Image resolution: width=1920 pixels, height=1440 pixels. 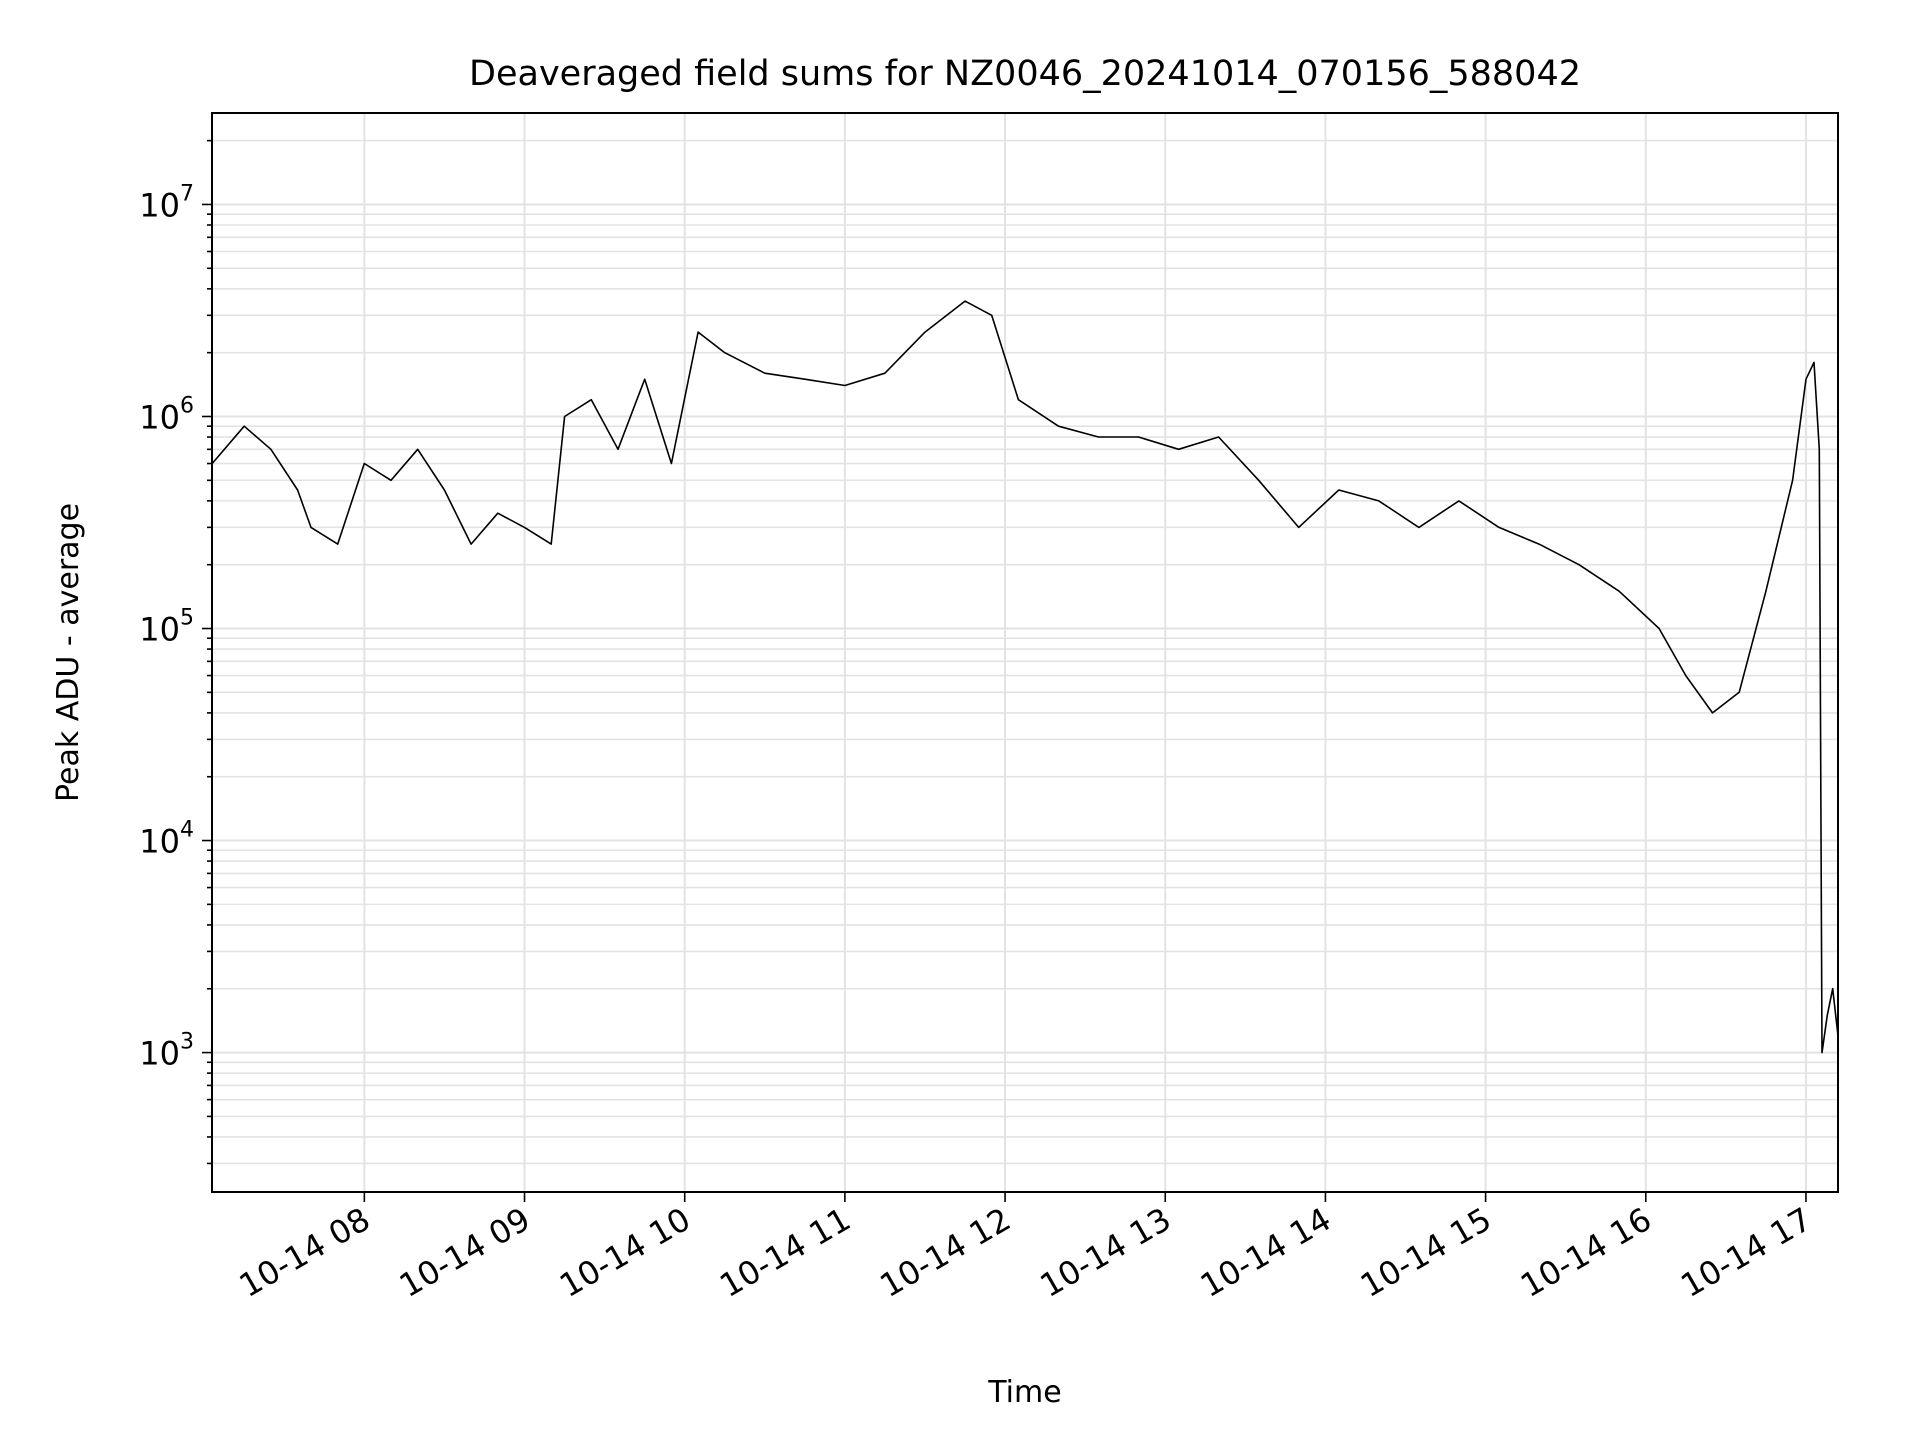 I want to click on x-tick-label: 10-14 13, so click(x=1106, y=1252).